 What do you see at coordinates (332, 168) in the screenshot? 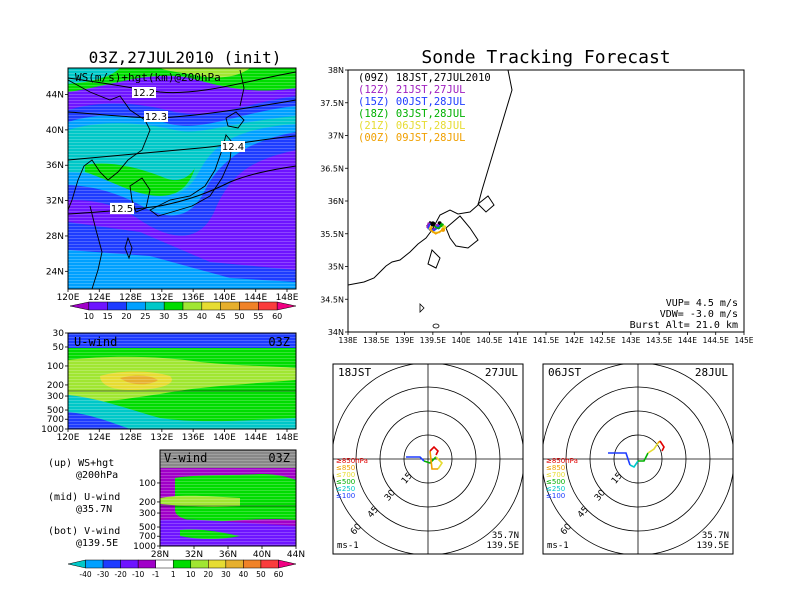
I see `map-y-tick-label: 36.5N` at bounding box center [332, 168].